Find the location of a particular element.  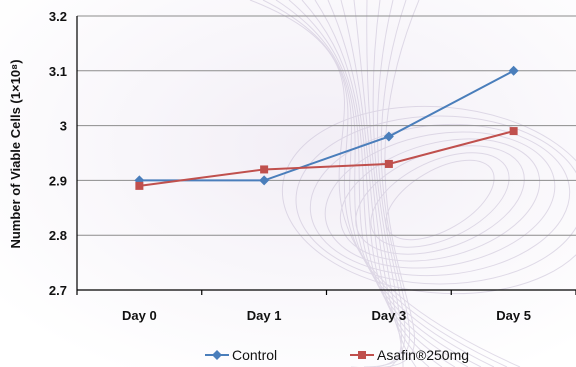

x-tick-label: Day 5 is located at coordinates (513, 315).